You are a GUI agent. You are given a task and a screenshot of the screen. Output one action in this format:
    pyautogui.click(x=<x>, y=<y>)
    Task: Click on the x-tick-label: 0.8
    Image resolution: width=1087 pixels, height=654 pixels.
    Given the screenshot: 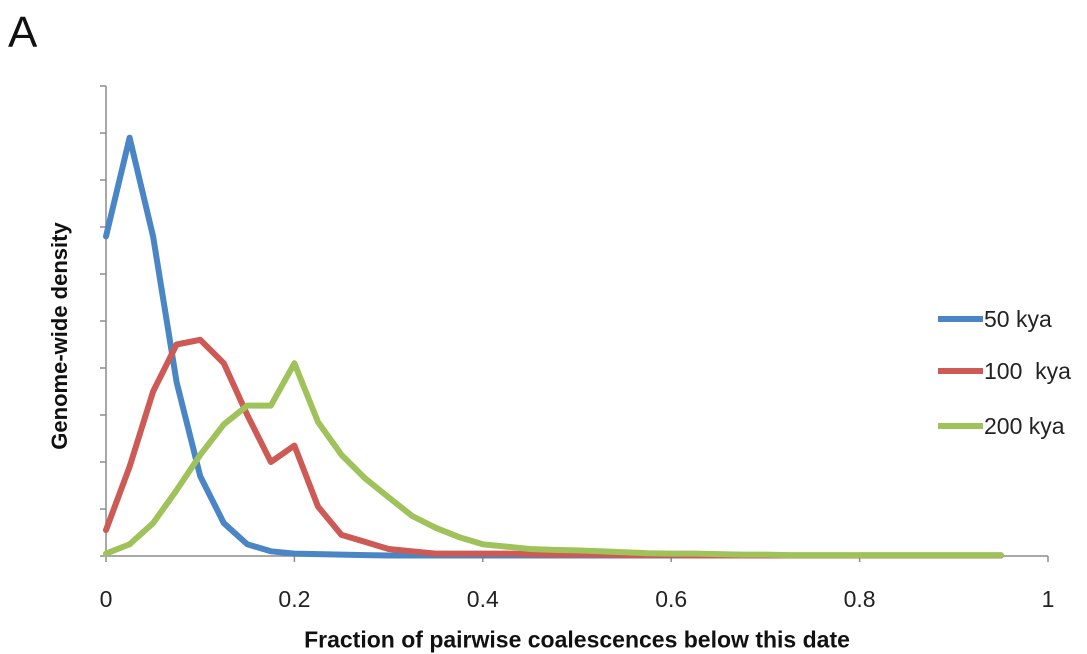 What is the action you would take?
    pyautogui.click(x=860, y=599)
    